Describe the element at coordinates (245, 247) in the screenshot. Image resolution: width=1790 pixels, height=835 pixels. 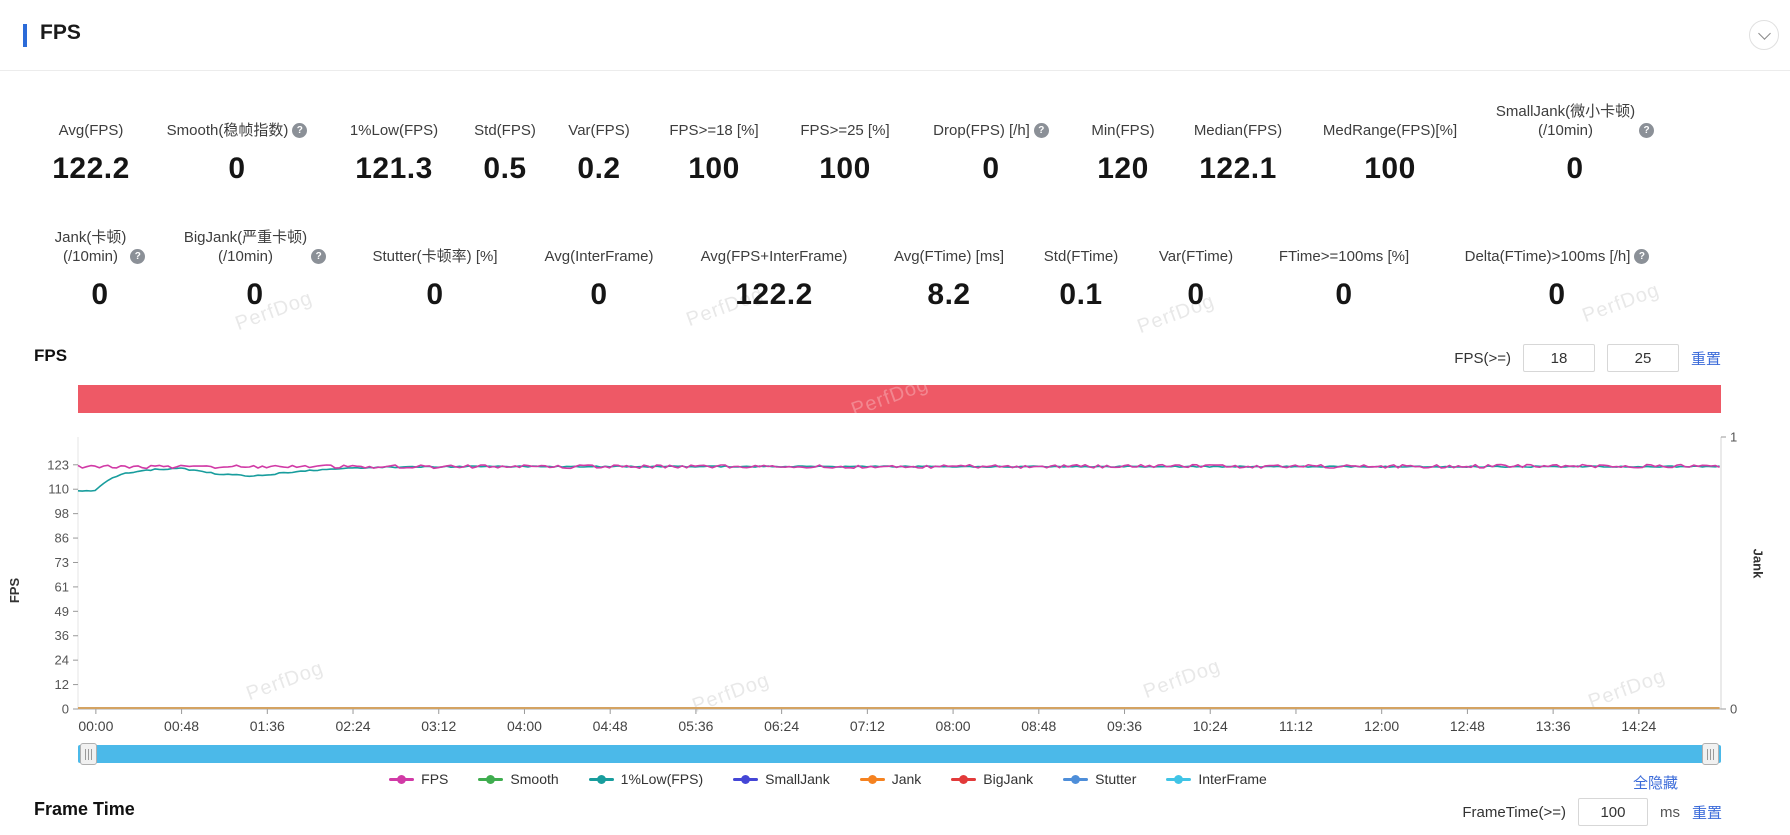
I see `metric-label: BigJank(严重卡顿) (/10min)` at that location.